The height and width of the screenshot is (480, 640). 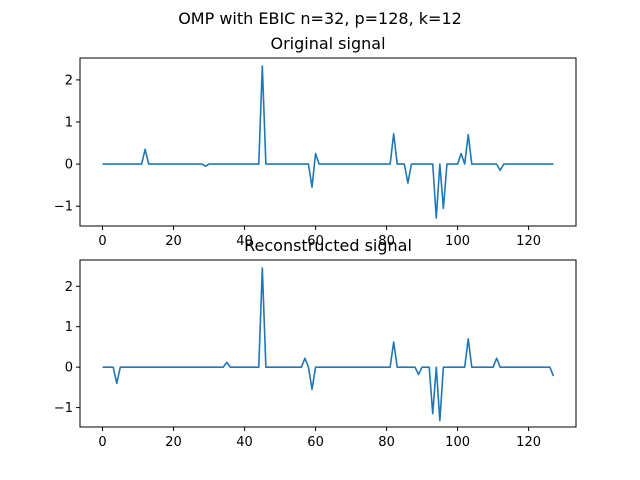 I want to click on original-signal-xtick-label: 120, so click(x=528, y=241).